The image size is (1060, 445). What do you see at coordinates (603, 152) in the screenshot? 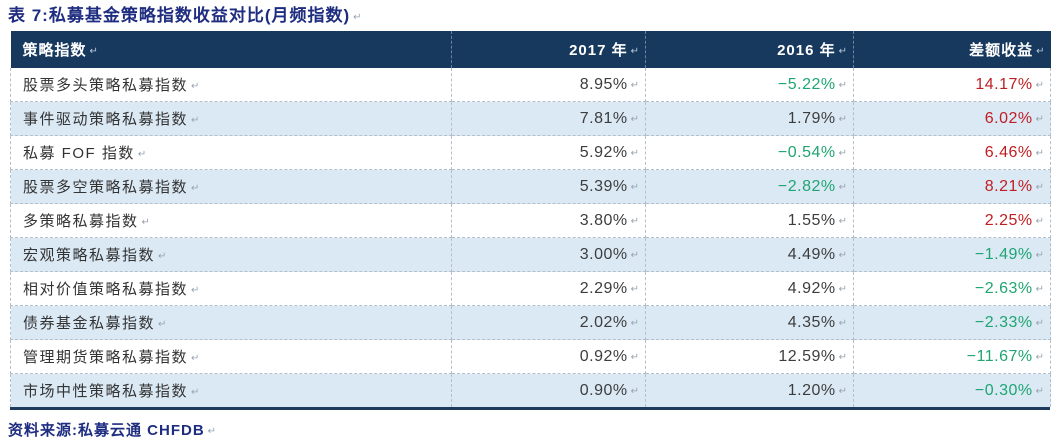
I see `value-text: 5.92%` at bounding box center [603, 152].